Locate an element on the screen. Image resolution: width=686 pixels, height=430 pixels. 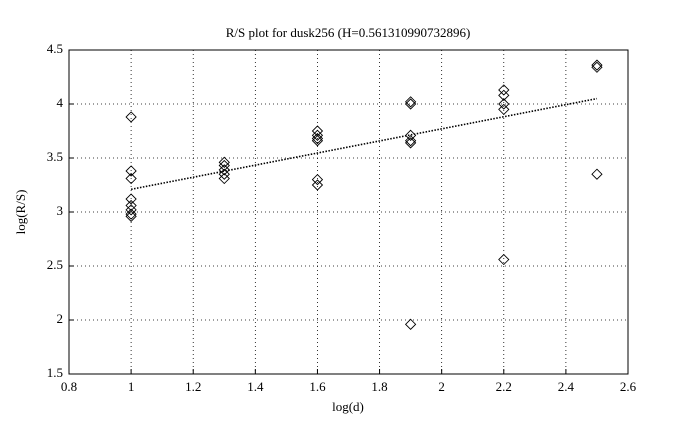
x-tick-label: 0.8 is located at coordinates (69, 386).